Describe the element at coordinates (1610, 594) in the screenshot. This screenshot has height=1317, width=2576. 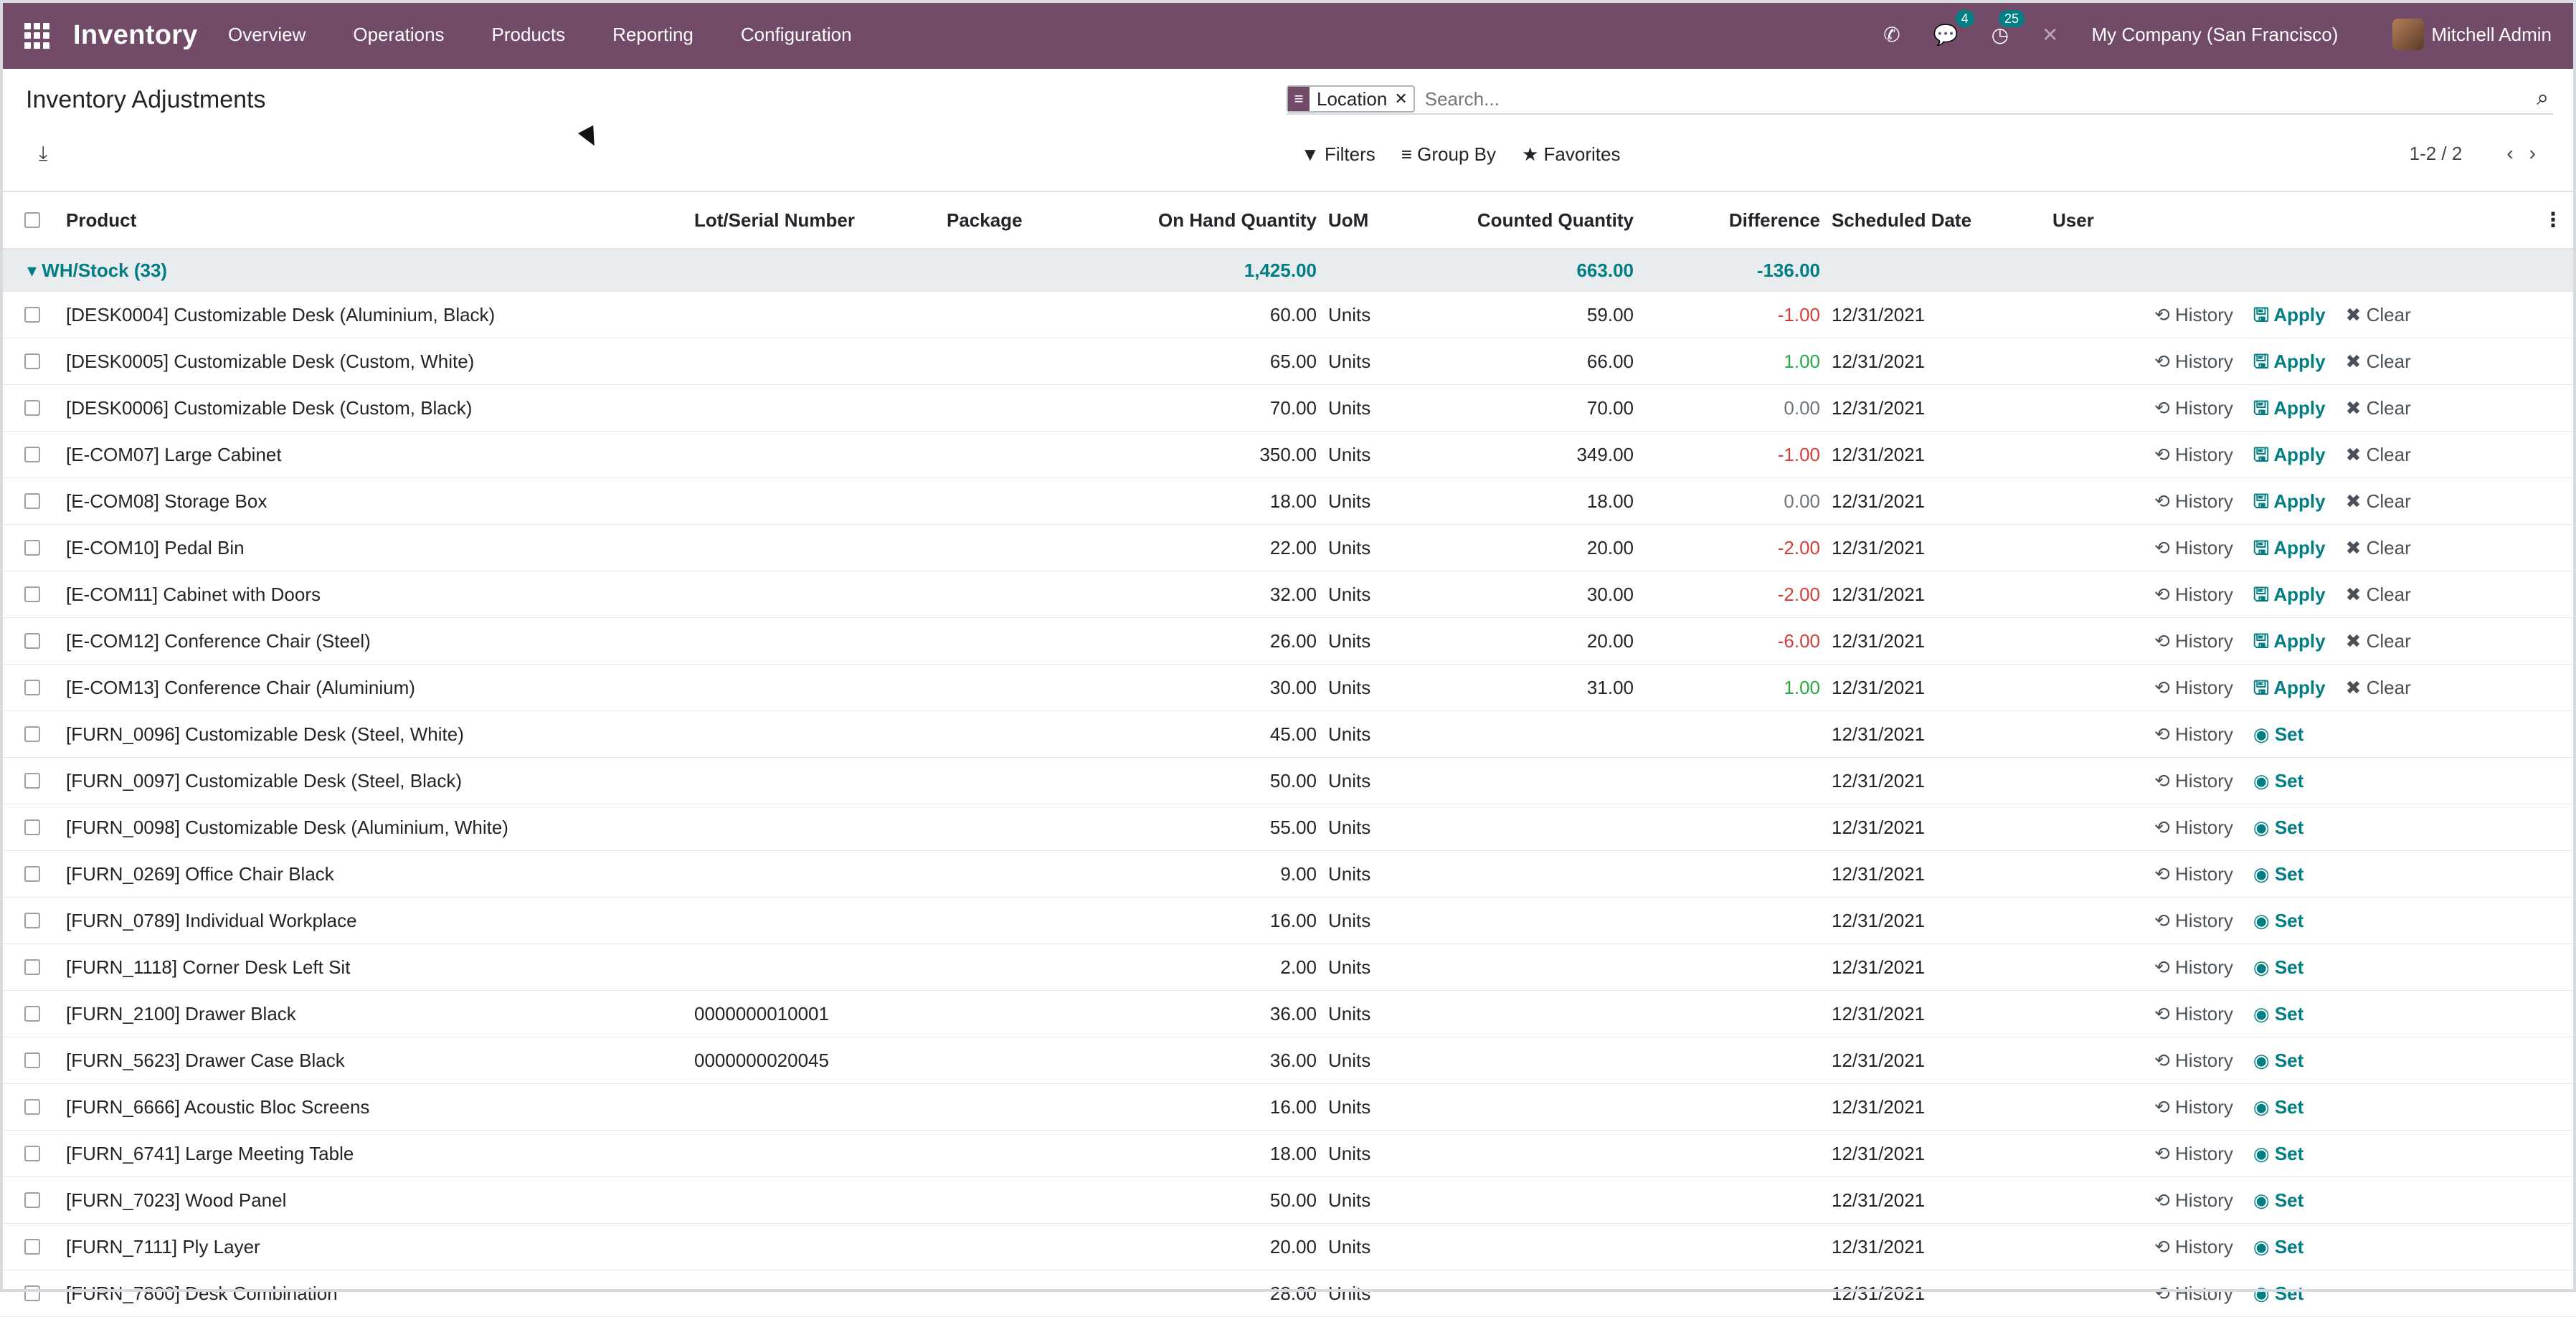
I see `counted-cell: 30.00` at that location.